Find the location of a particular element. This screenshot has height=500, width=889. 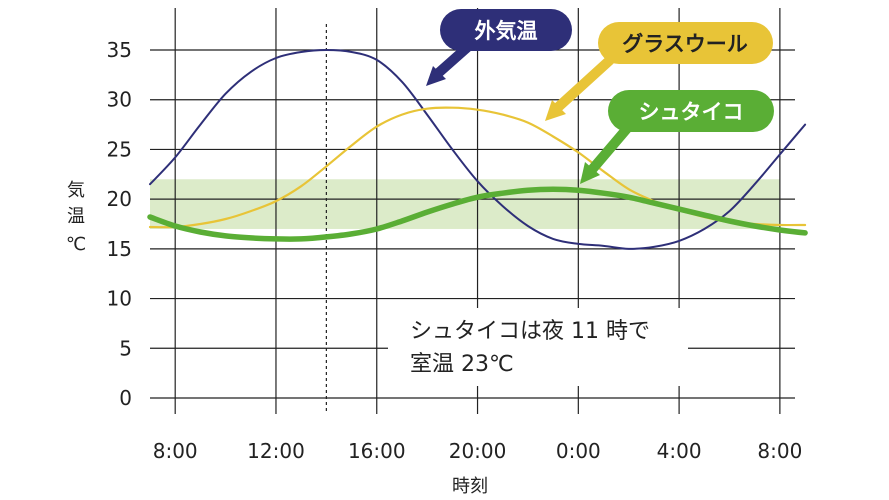

y-tick-label: 20 is located at coordinates (119, 199).